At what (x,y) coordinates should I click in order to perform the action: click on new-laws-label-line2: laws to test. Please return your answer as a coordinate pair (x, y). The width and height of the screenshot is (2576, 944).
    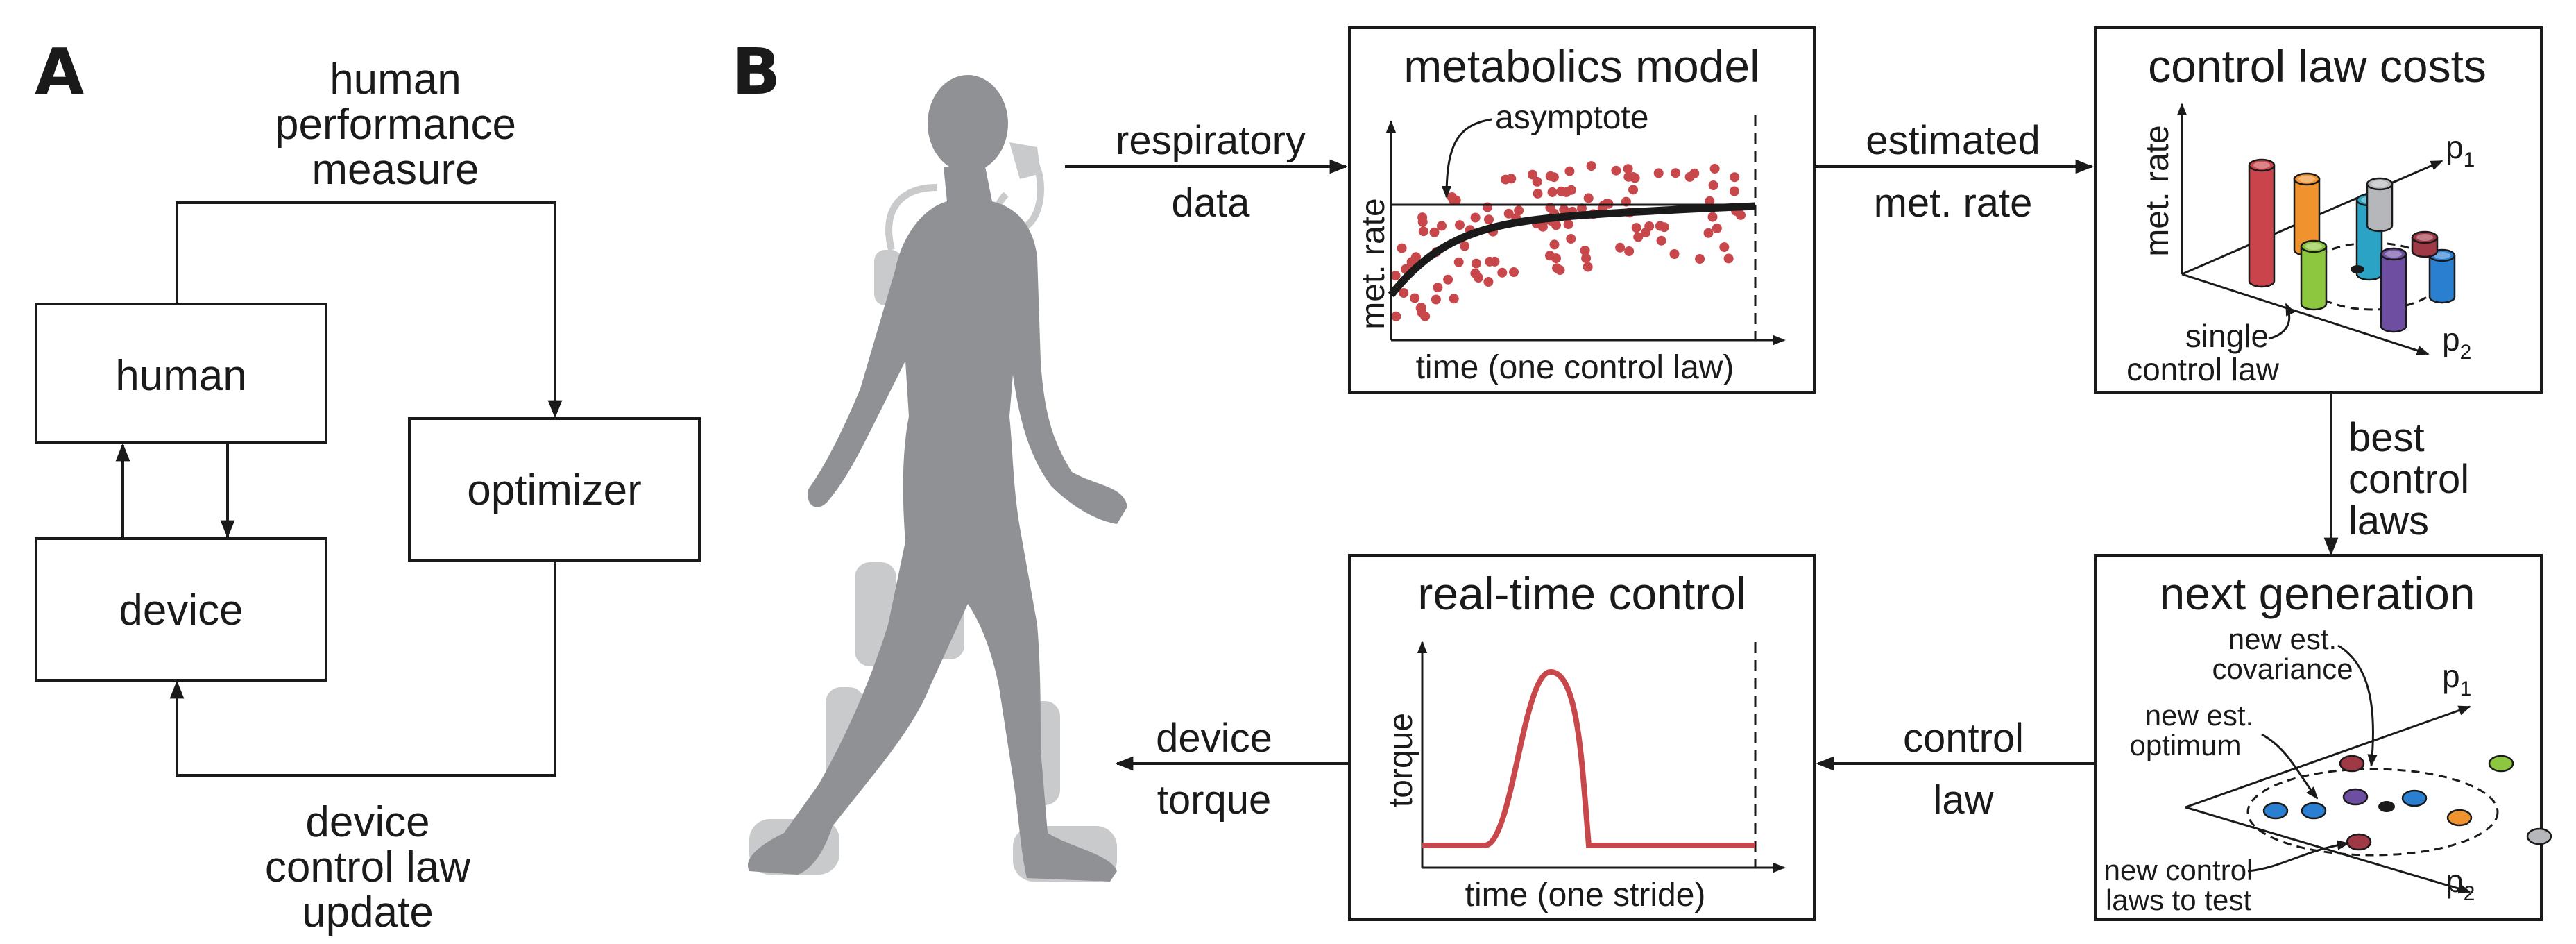
    Looking at the image, I should click on (2178, 900).